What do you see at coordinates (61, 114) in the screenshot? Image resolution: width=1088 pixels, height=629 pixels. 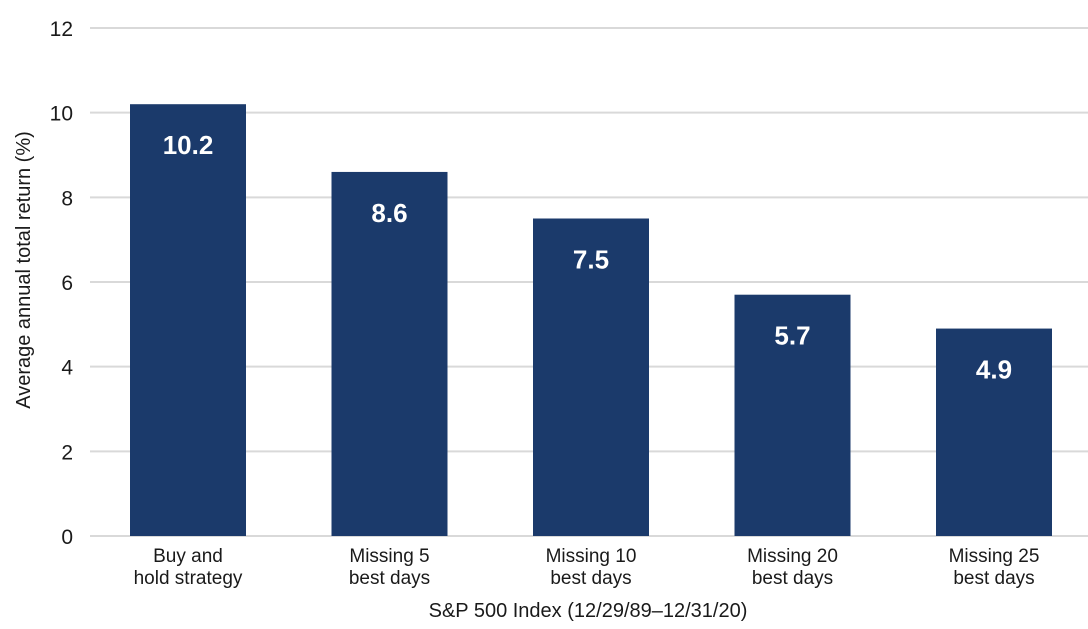 I see `y-tick-label: 10` at bounding box center [61, 114].